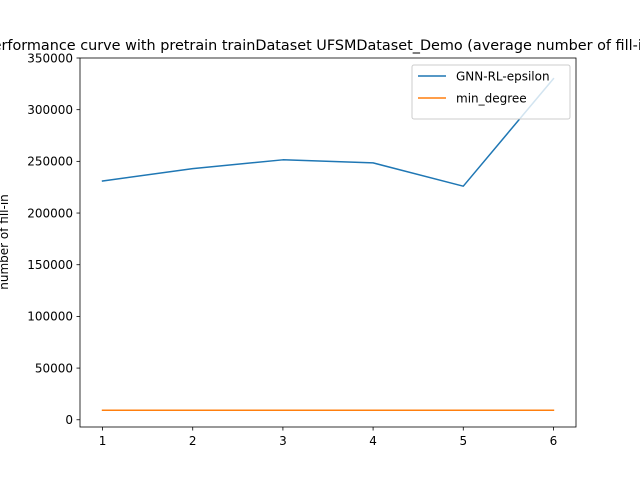 This screenshot has height=480, width=640. Describe the element at coordinates (54, 368) in the screenshot. I see `y-tick-label: 50000` at that location.